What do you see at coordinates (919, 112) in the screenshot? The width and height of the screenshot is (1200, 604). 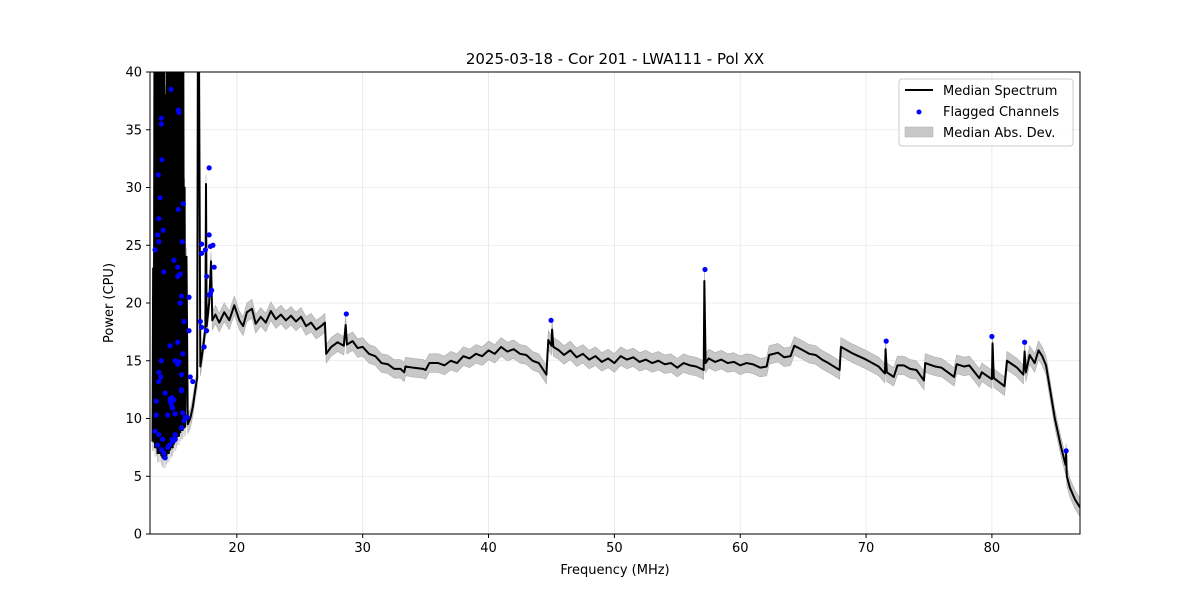 I see `legend-flagged-swatch` at bounding box center [919, 112].